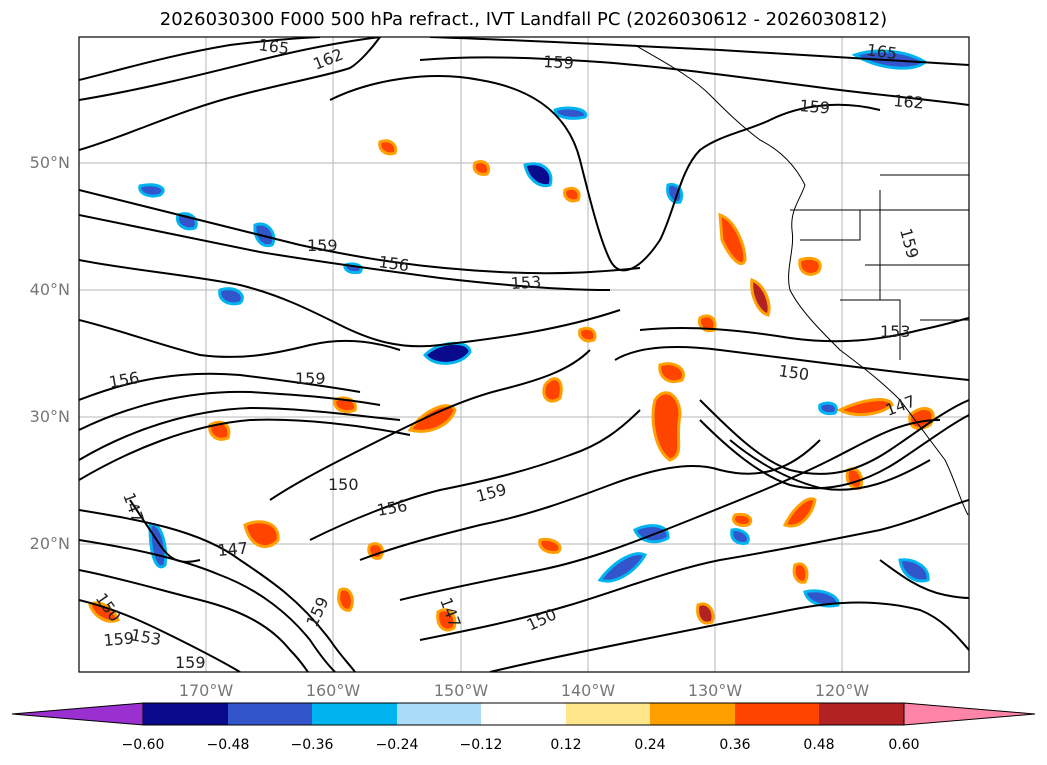  I want to click on colorbar-tick: −0.12, so click(481, 745).